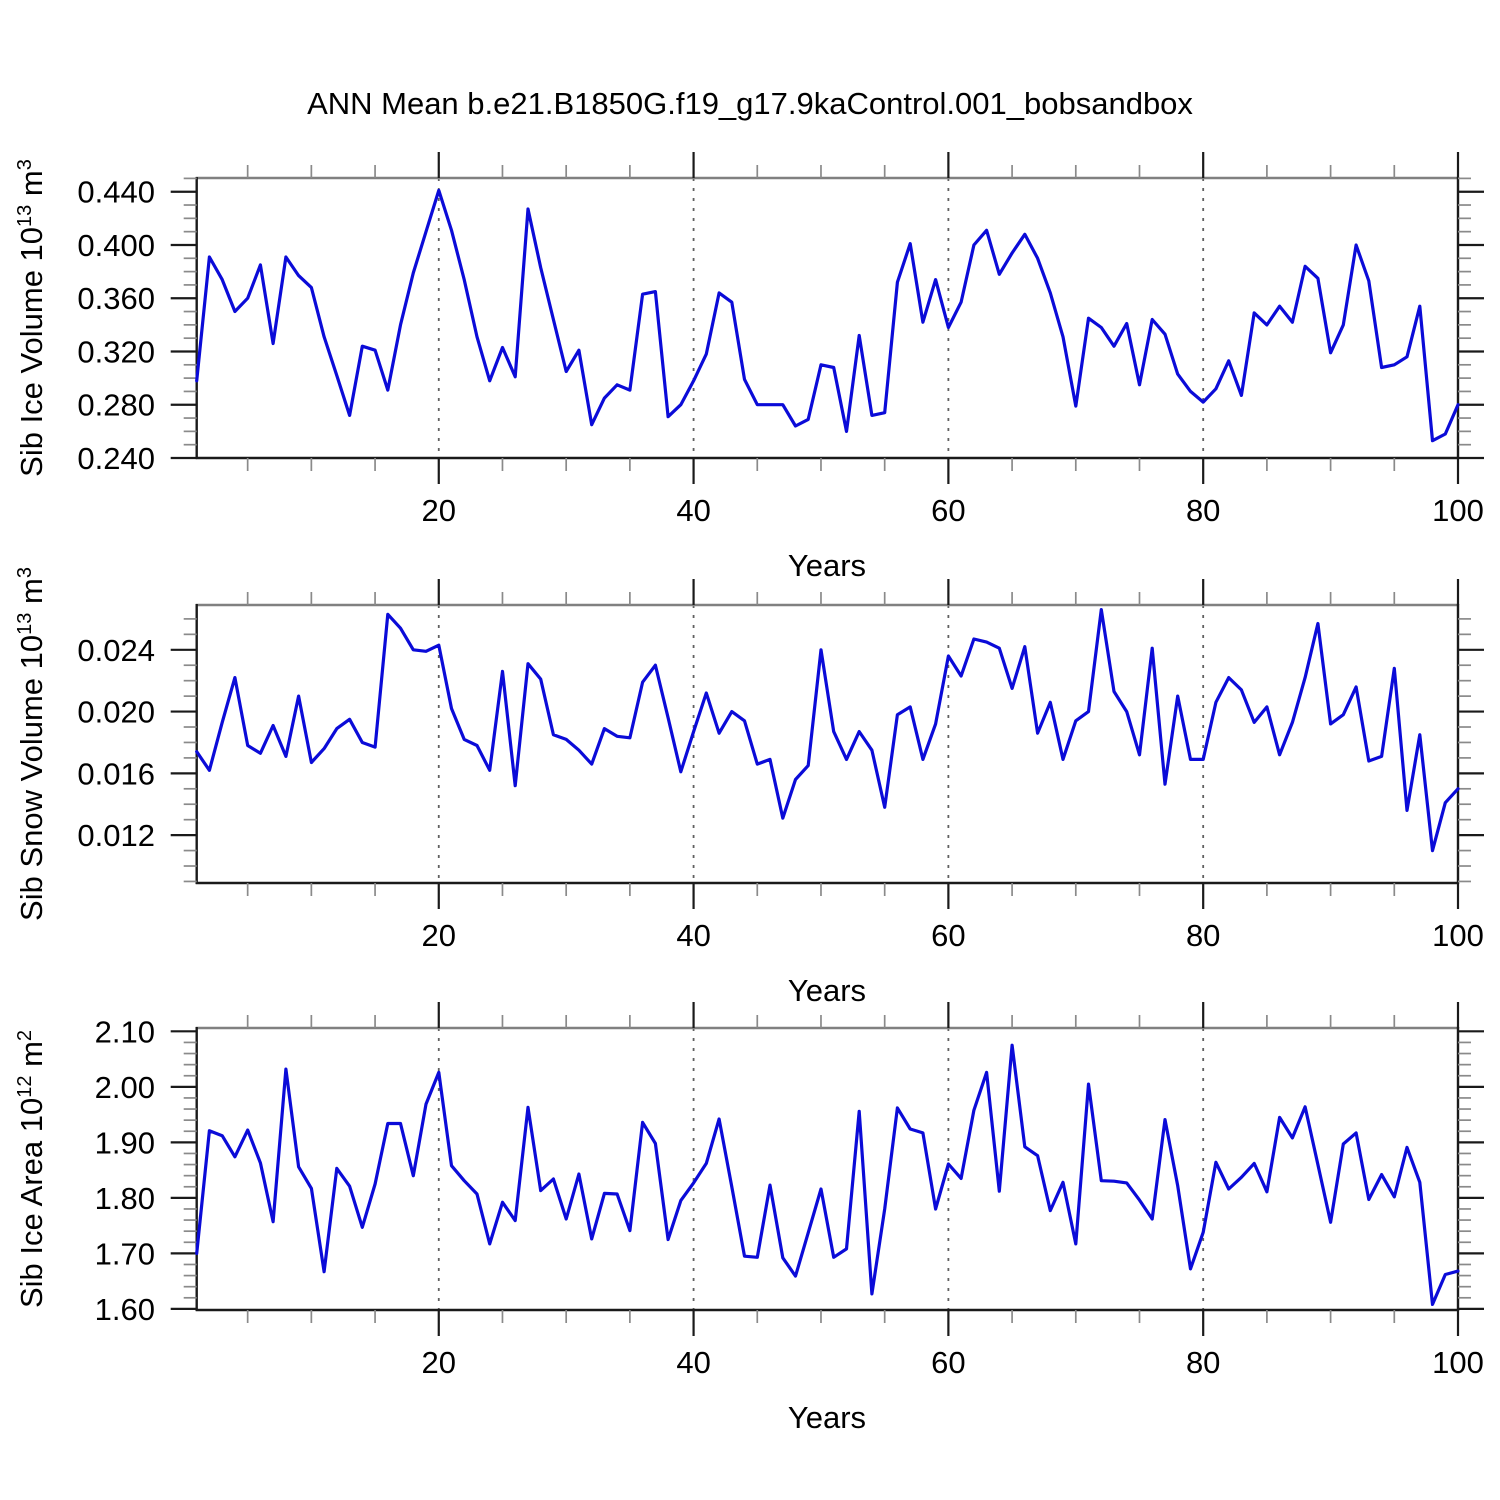 The width and height of the screenshot is (1500, 1500). Describe the element at coordinates (827, 1417) in the screenshot. I see `x-axis-label-panel3: Years` at that location.